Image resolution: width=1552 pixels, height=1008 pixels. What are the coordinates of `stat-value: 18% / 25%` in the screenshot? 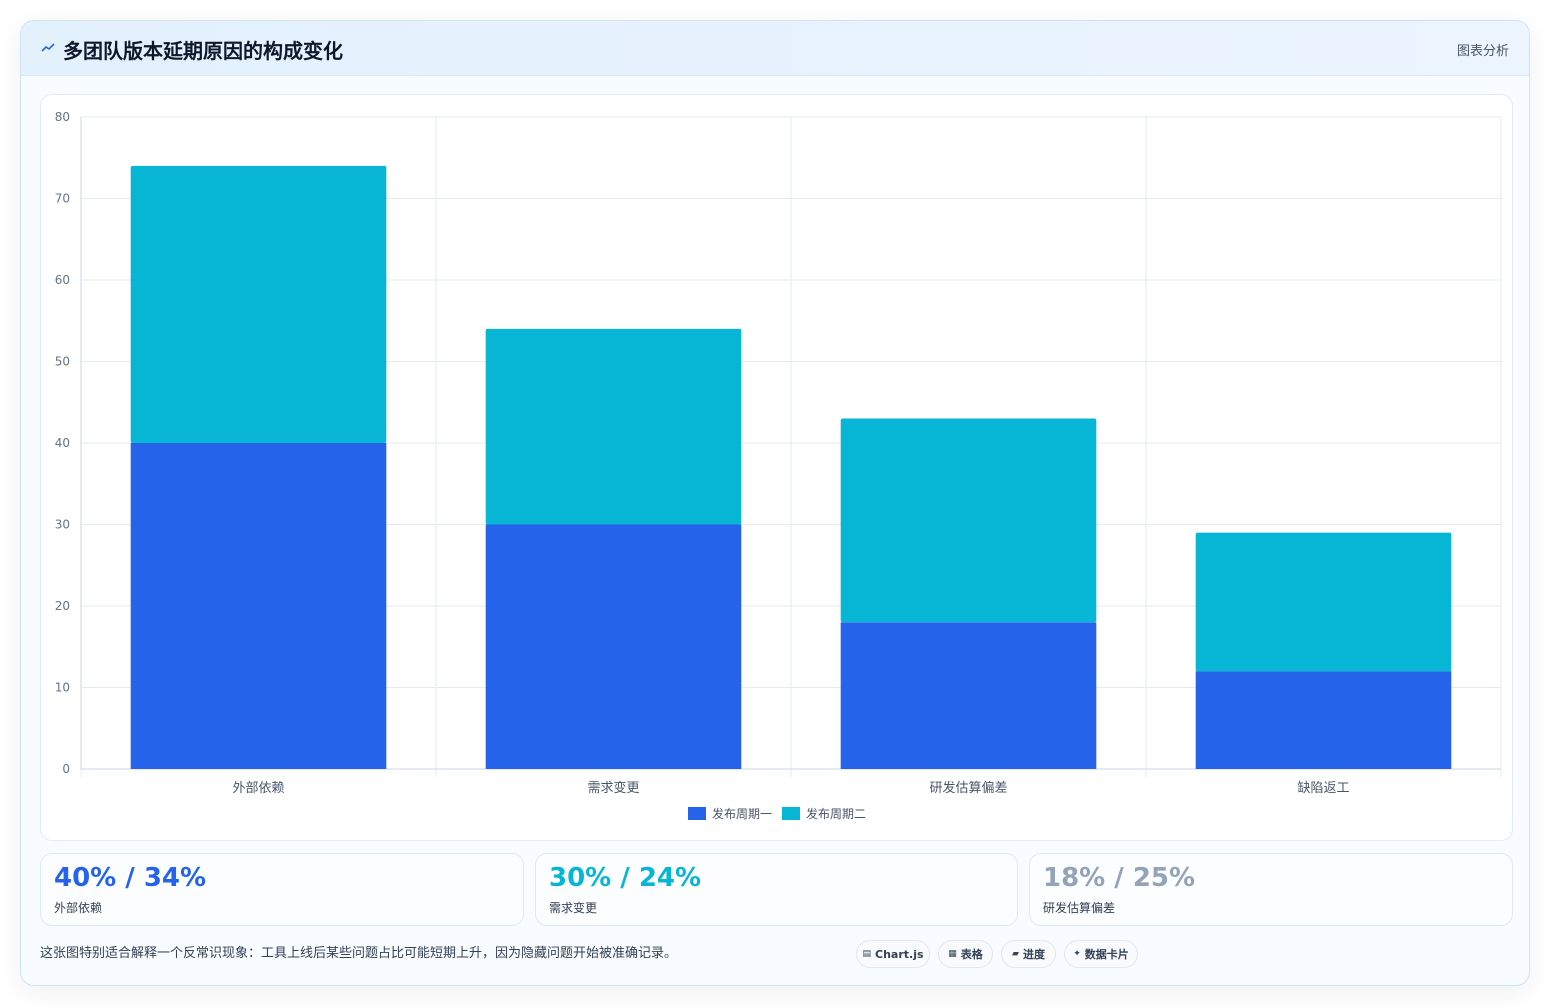 It's located at (1119, 878).